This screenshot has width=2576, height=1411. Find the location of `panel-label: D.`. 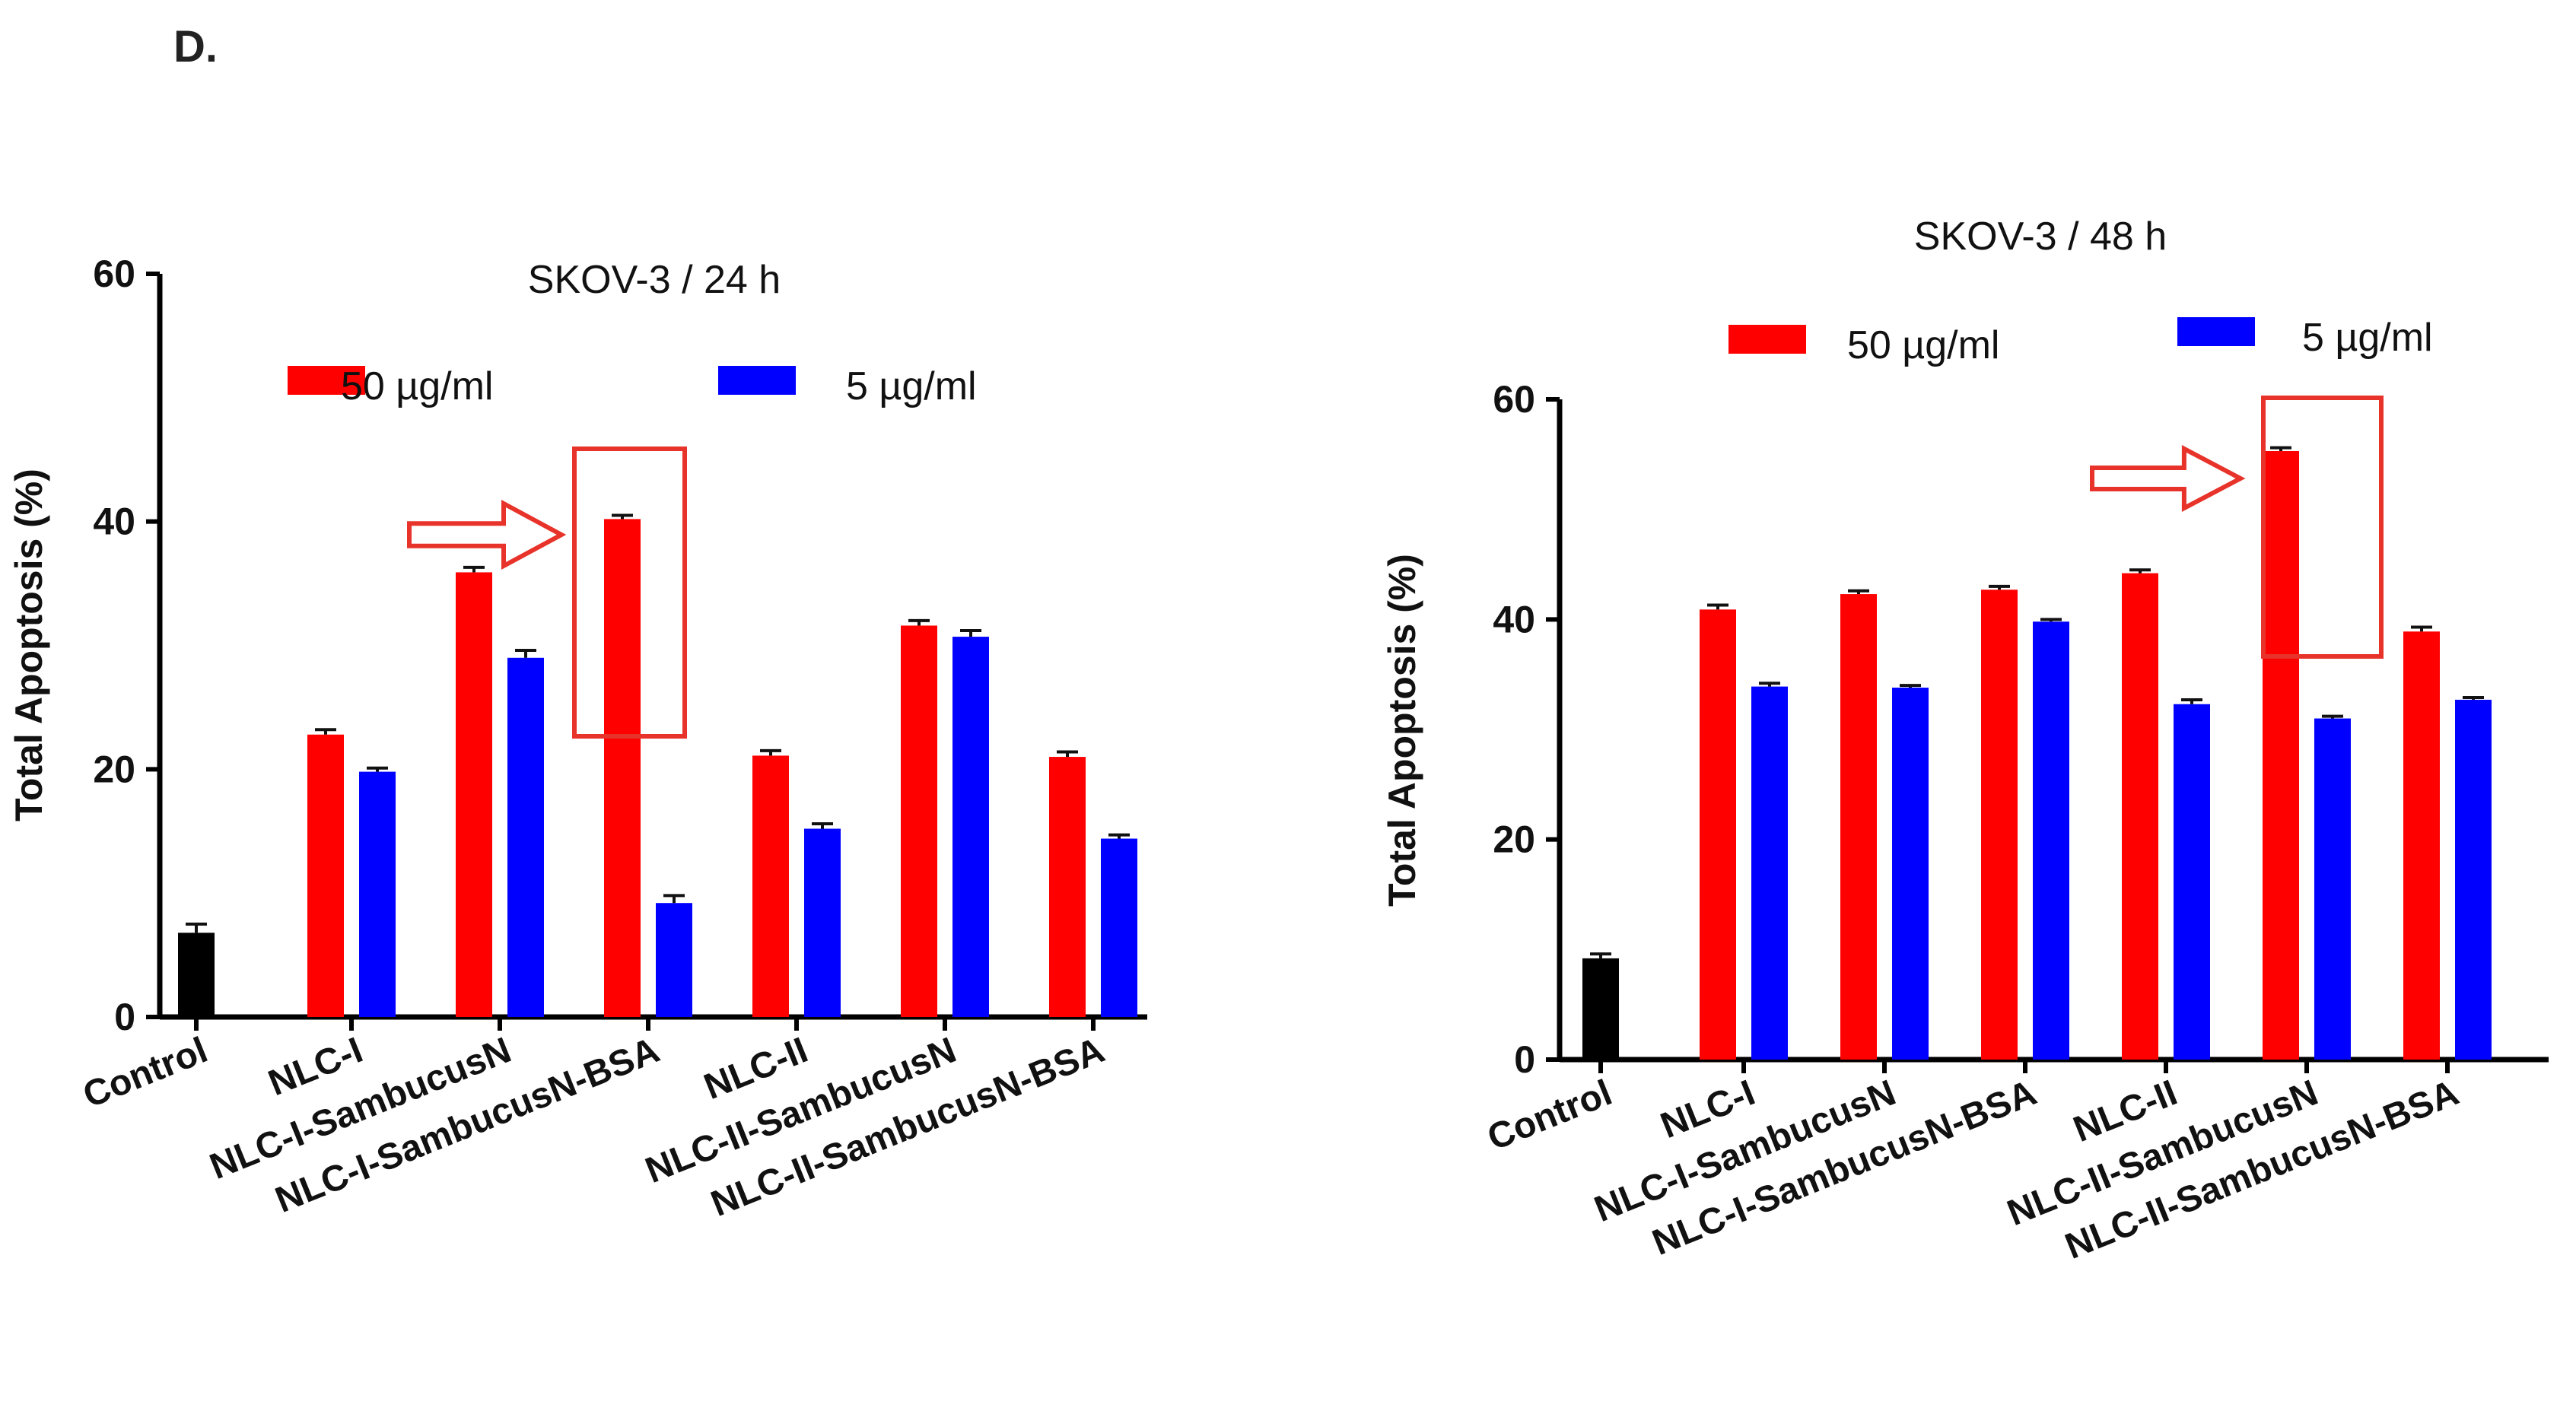

panel-label: D. is located at coordinates (195, 47).